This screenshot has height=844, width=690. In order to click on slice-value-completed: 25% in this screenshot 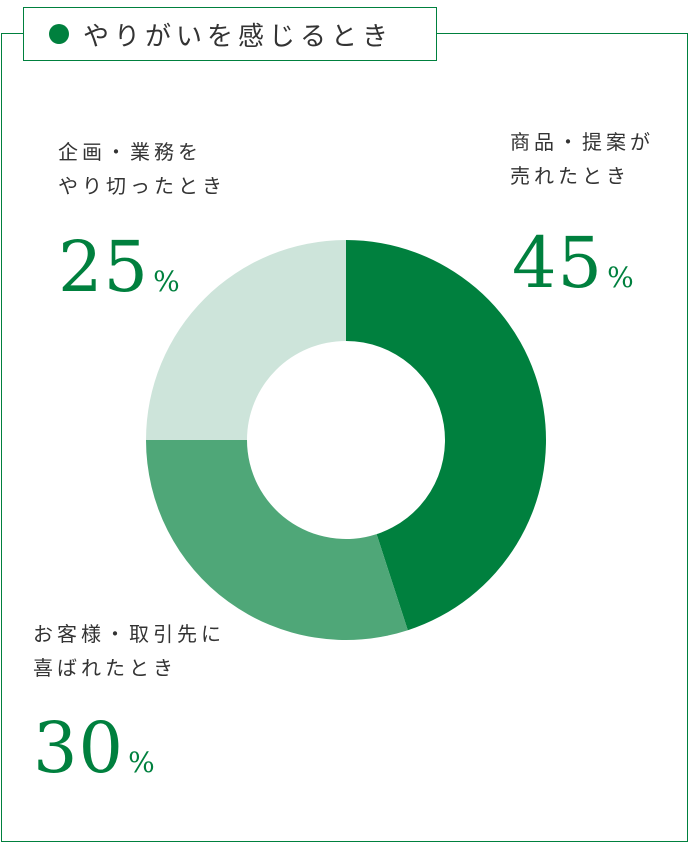, I will do `click(119, 267)`.